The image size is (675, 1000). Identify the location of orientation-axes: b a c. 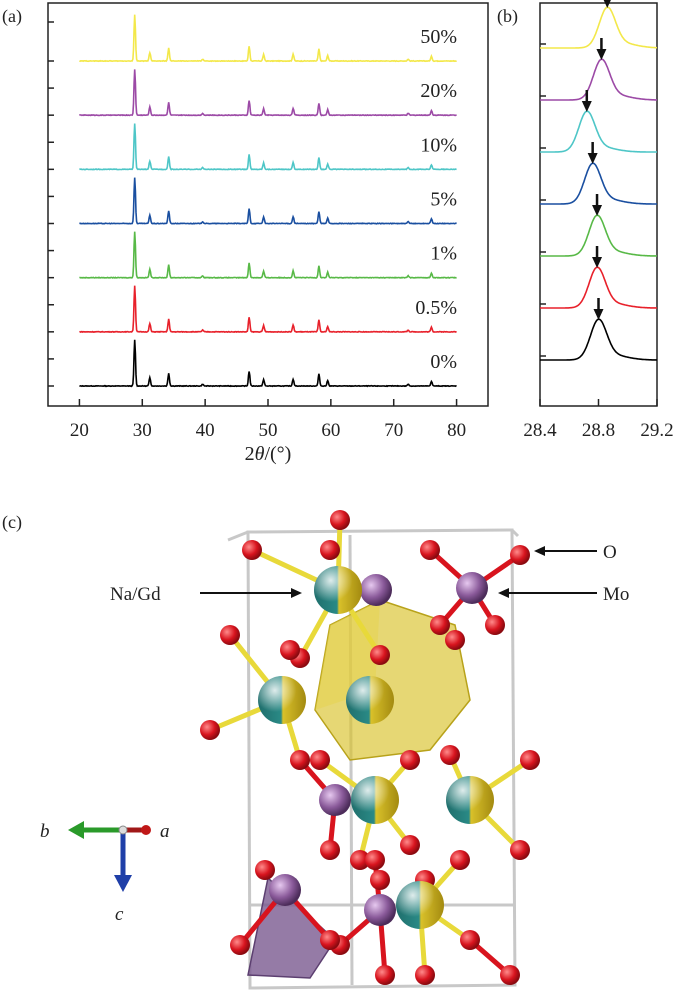
(105, 873).